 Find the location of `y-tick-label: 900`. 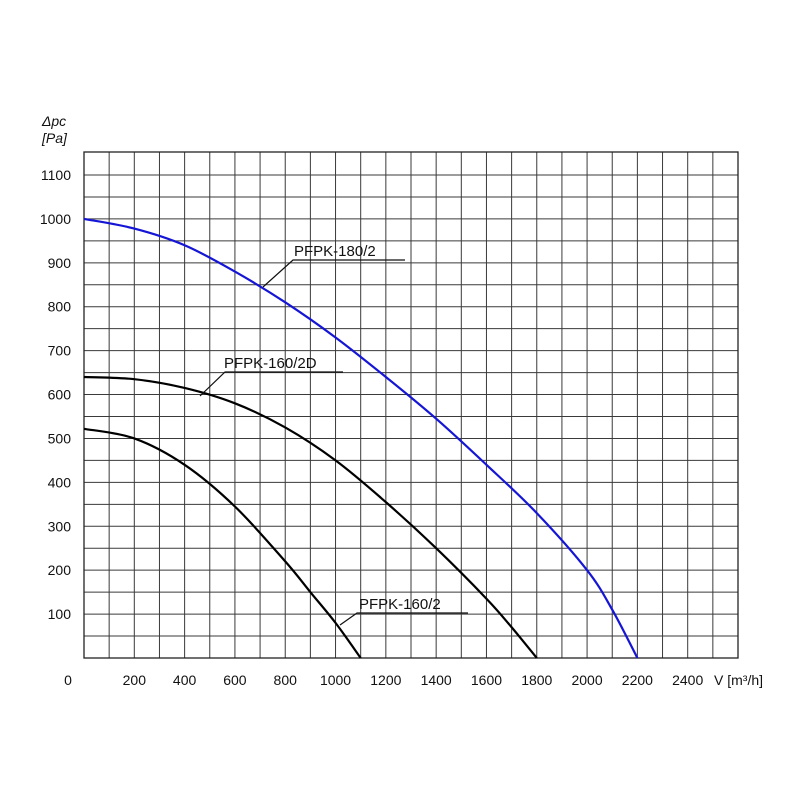

y-tick-label: 900 is located at coordinates (60, 263).